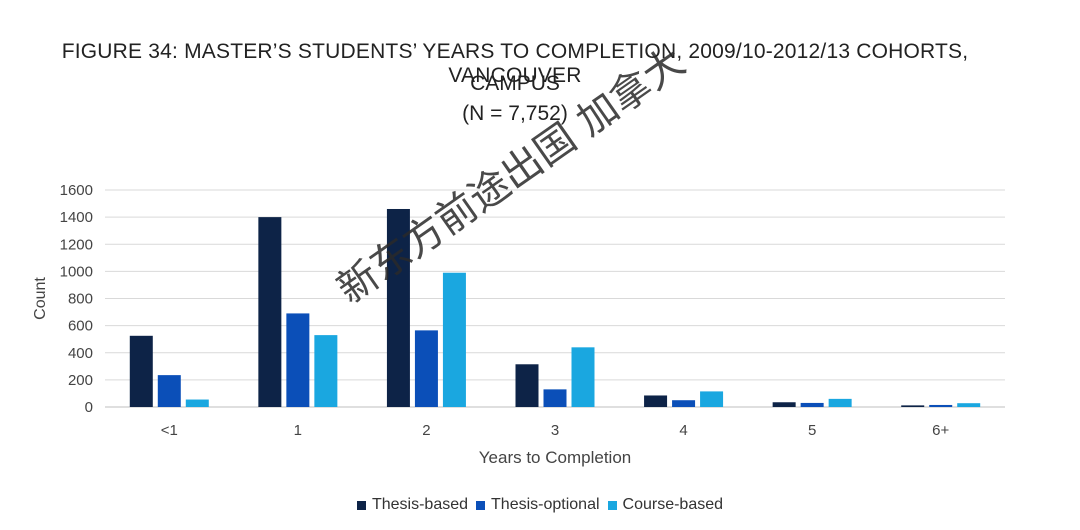 Image resolution: width=1080 pixels, height=530 pixels. I want to click on x-tick-label: 6+, so click(940, 430).